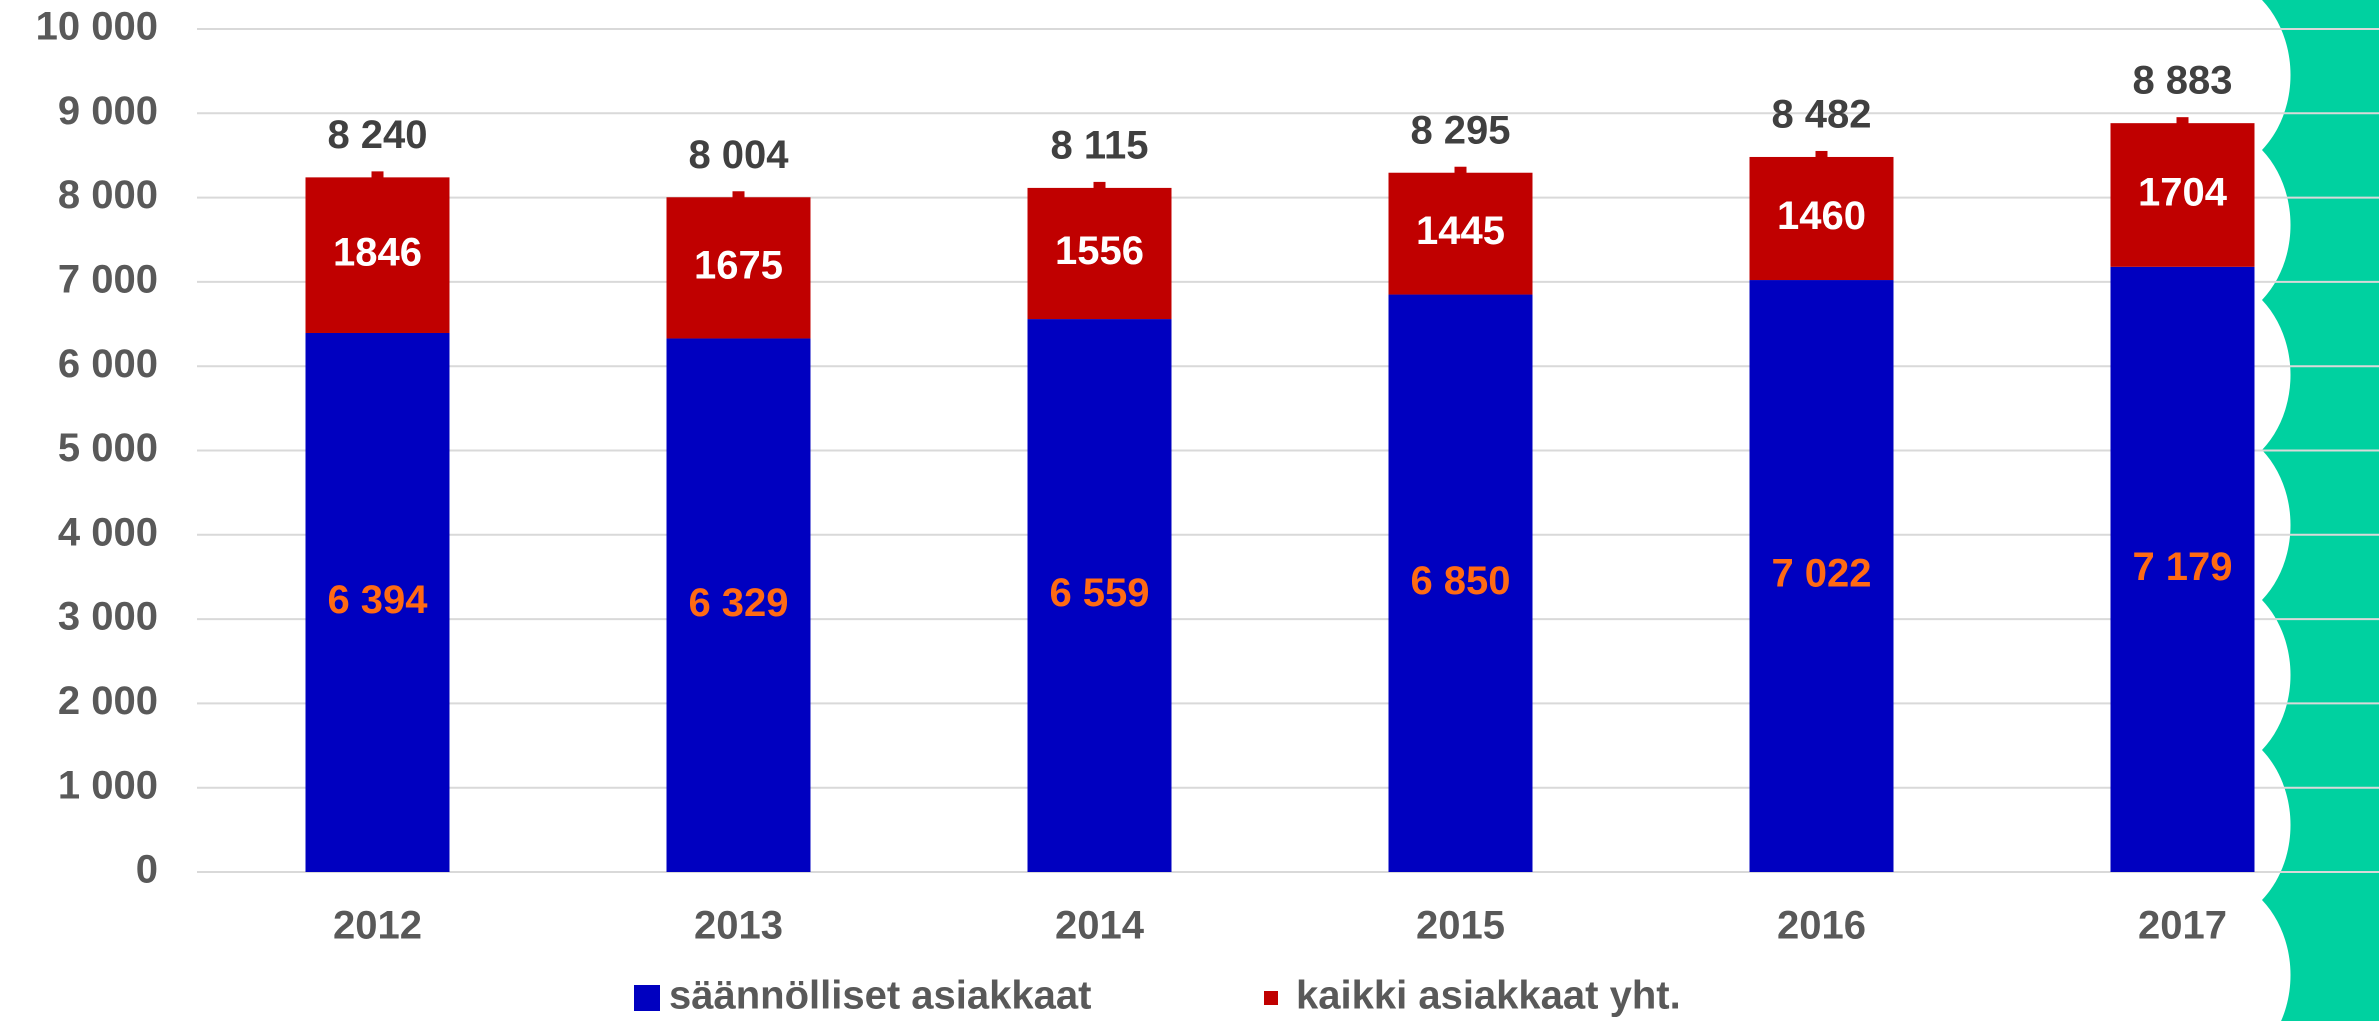 The height and width of the screenshot is (1021, 2379). What do you see at coordinates (1460, 130) in the screenshot?
I see `total-label: 8 295` at bounding box center [1460, 130].